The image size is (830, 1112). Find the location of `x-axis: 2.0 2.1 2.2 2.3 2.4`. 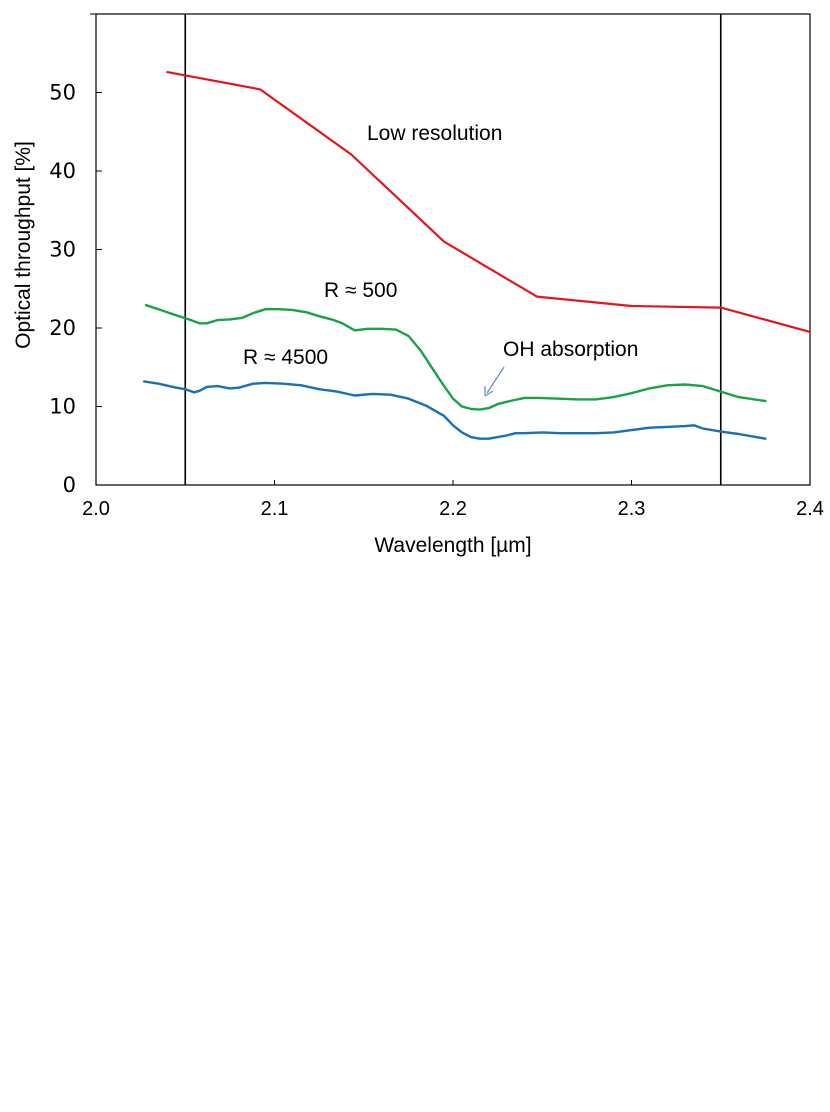

x-axis: 2.0 2.1 2.2 2.3 2.4 is located at coordinates (453, 500).